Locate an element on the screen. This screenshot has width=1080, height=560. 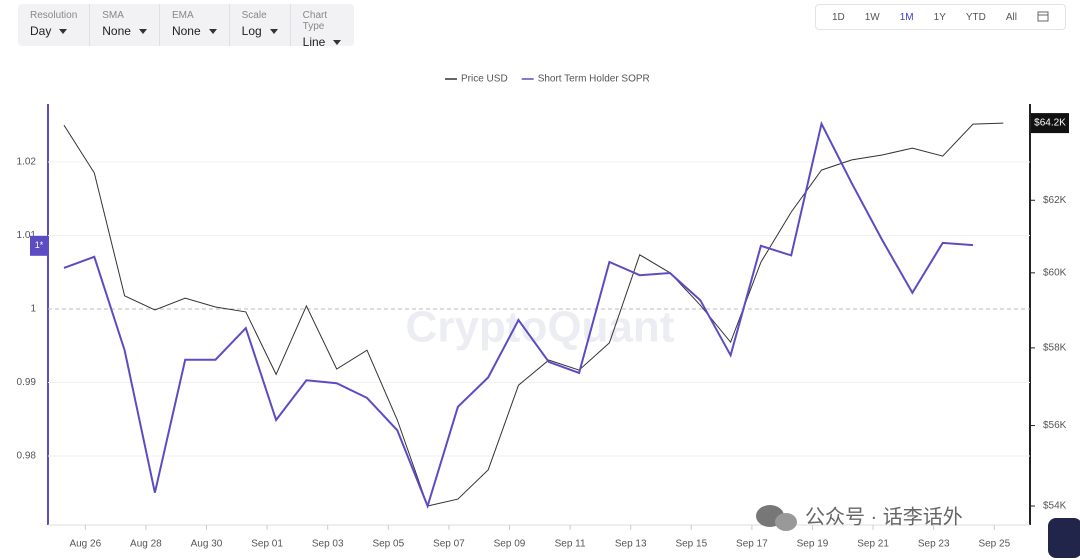
x-tick-label: Sep 21 is located at coordinates (873, 544).